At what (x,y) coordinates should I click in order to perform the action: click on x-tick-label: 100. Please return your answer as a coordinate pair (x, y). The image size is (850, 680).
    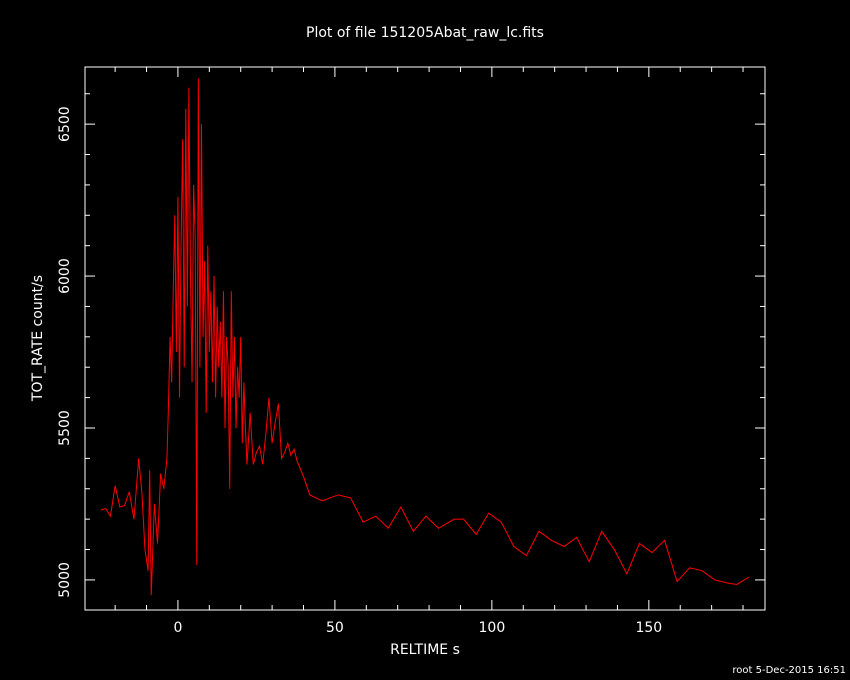
    Looking at the image, I should click on (492, 628).